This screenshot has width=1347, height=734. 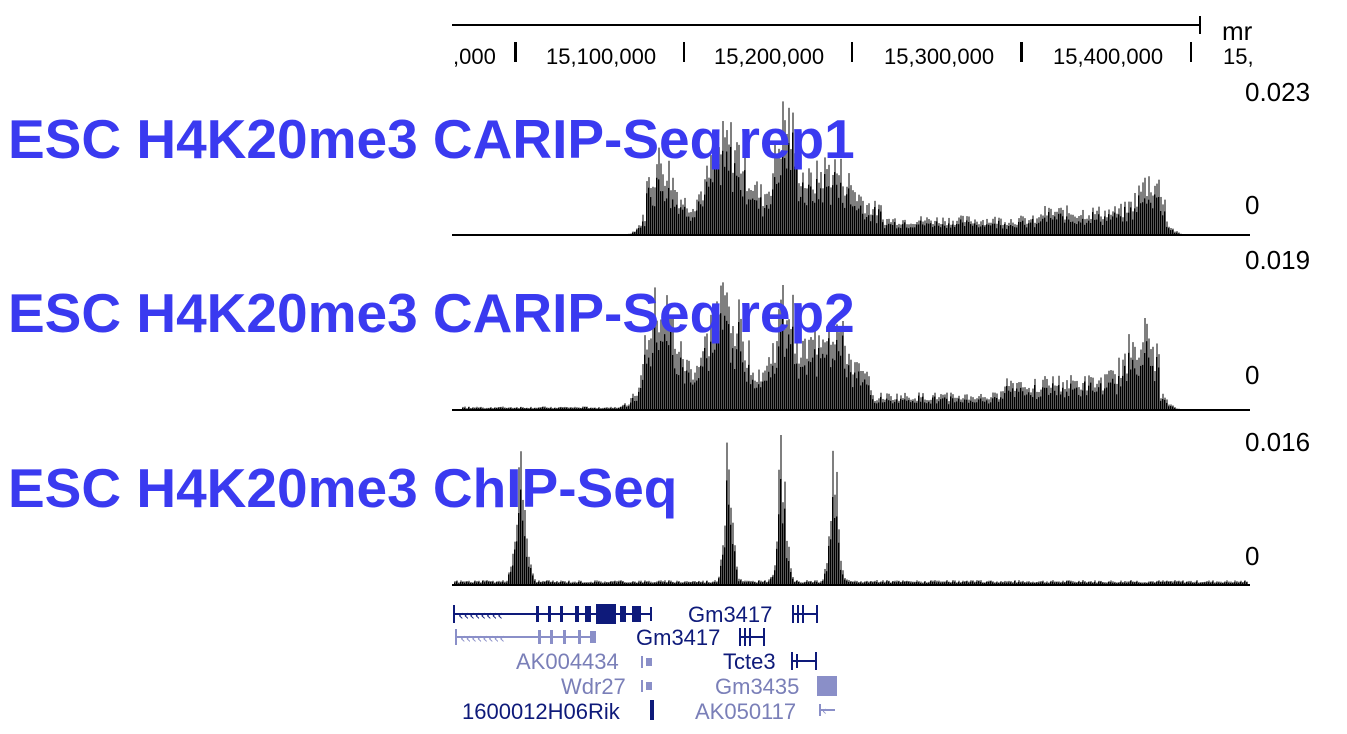 What do you see at coordinates (749, 661) in the screenshot?
I see `gene-label-tcte3: Tcte3` at bounding box center [749, 661].